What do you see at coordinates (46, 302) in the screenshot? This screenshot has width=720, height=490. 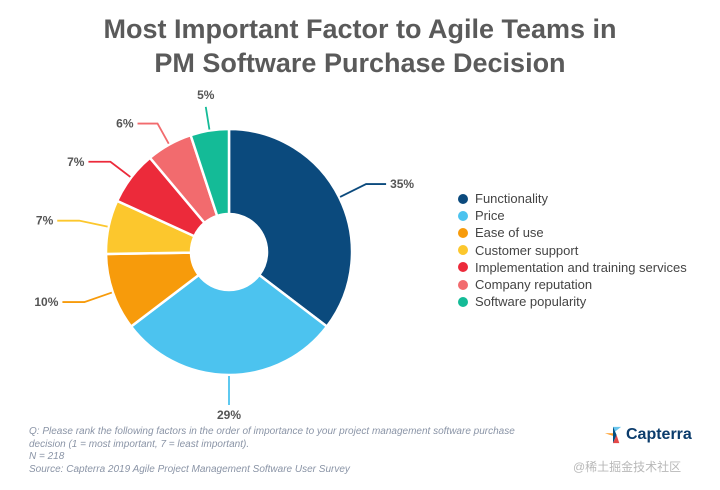 I see `data-label-ease-of-use: 10%` at bounding box center [46, 302].